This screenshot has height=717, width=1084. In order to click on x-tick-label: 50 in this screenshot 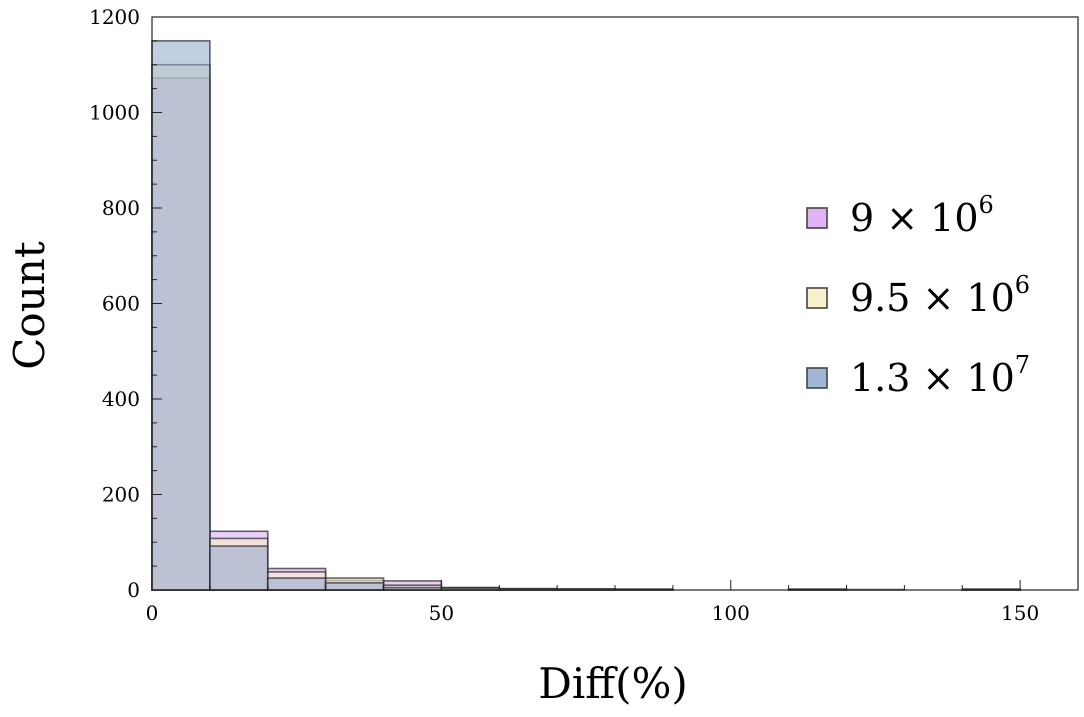, I will do `click(441, 613)`.